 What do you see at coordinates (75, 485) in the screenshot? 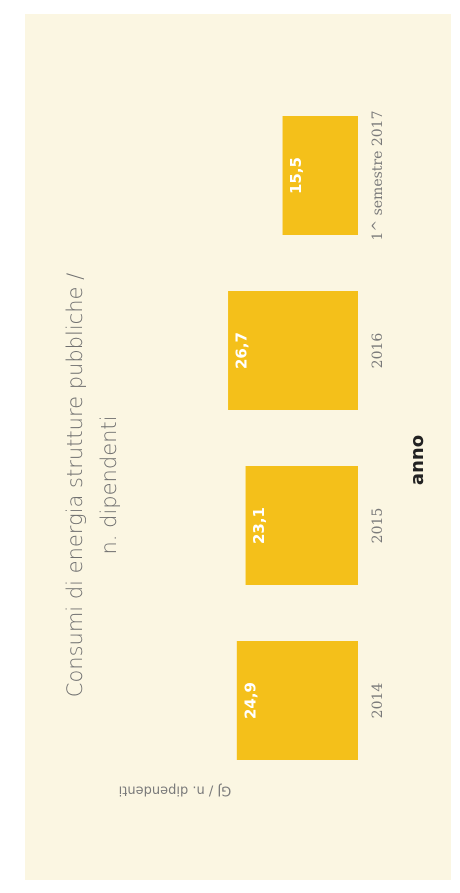
I see `chart-title: Consumi di energia strutture pubbliche /` at bounding box center [75, 485].